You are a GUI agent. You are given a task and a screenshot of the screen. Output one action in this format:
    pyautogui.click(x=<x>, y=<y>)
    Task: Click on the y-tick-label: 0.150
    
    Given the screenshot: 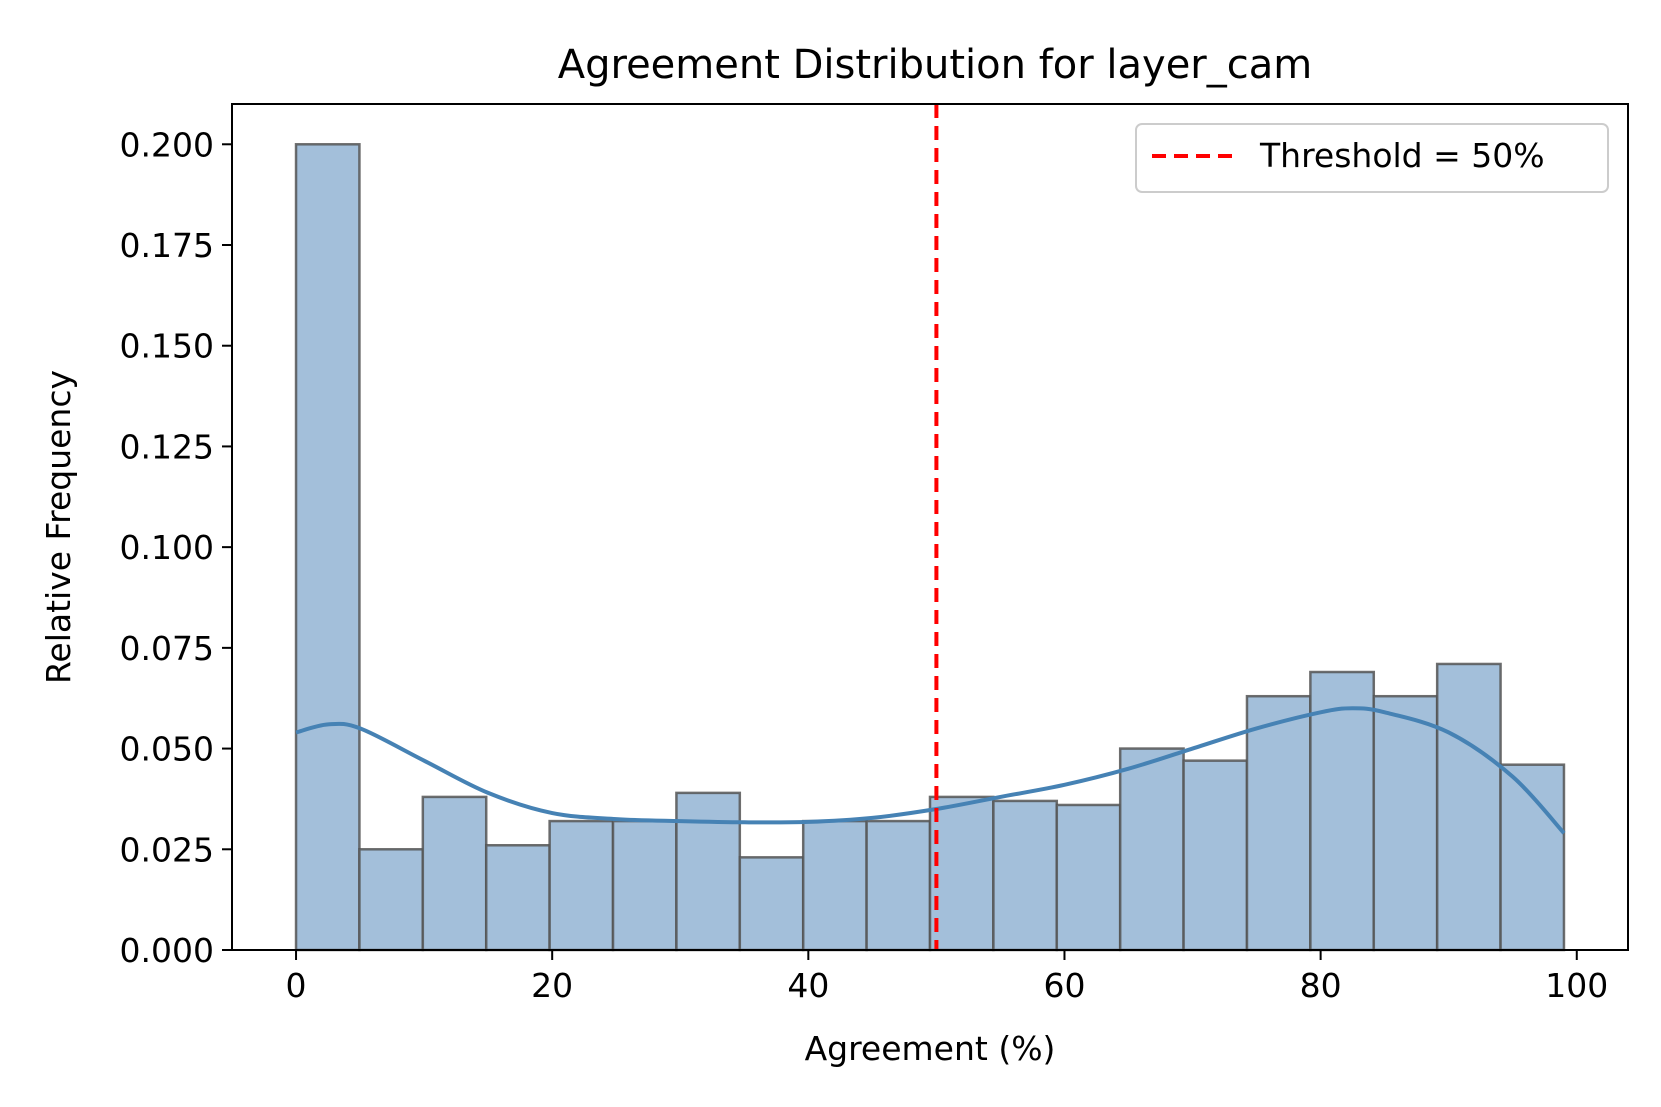 What is the action you would take?
    pyautogui.click(x=167, y=346)
    